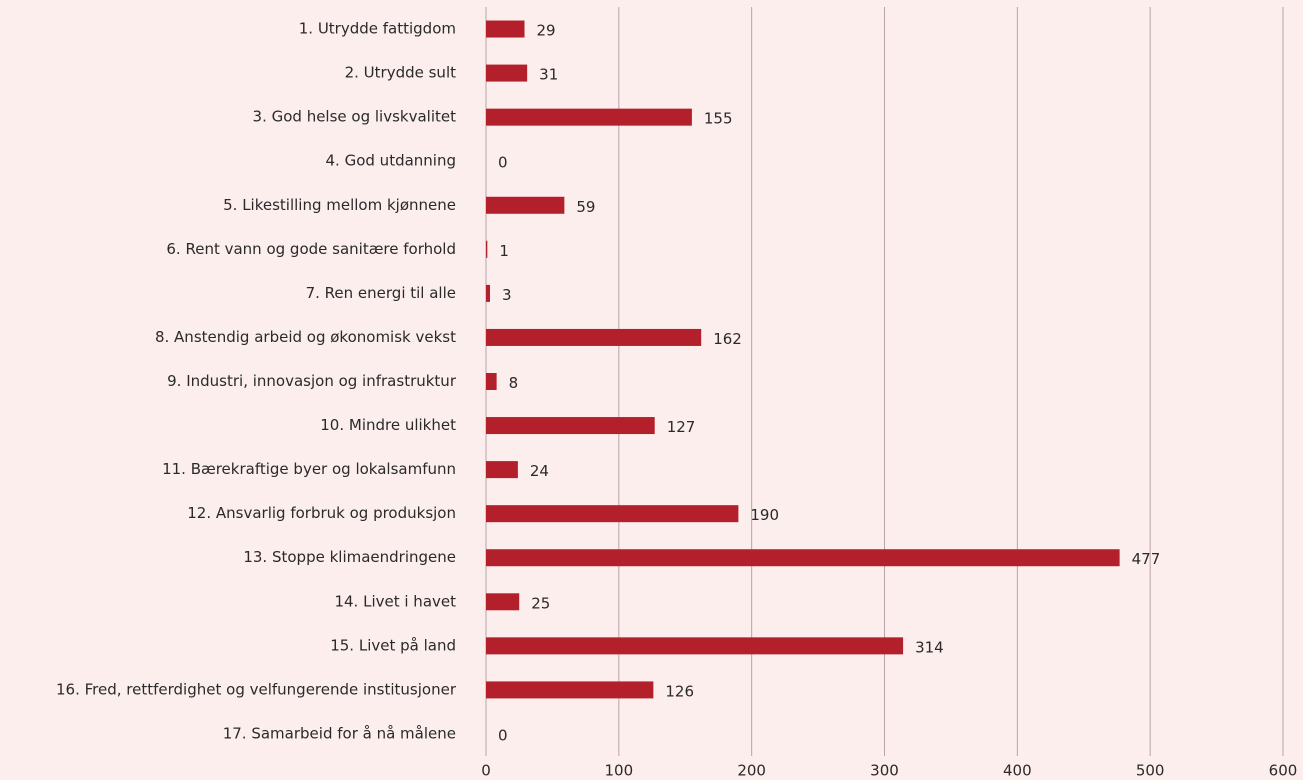 Image resolution: width=1303 pixels, height=780 pixels. What do you see at coordinates (309, 469) in the screenshot?
I see `y-tick-label: 11. Bærekraftige byer og lokalsamfunn` at bounding box center [309, 469].